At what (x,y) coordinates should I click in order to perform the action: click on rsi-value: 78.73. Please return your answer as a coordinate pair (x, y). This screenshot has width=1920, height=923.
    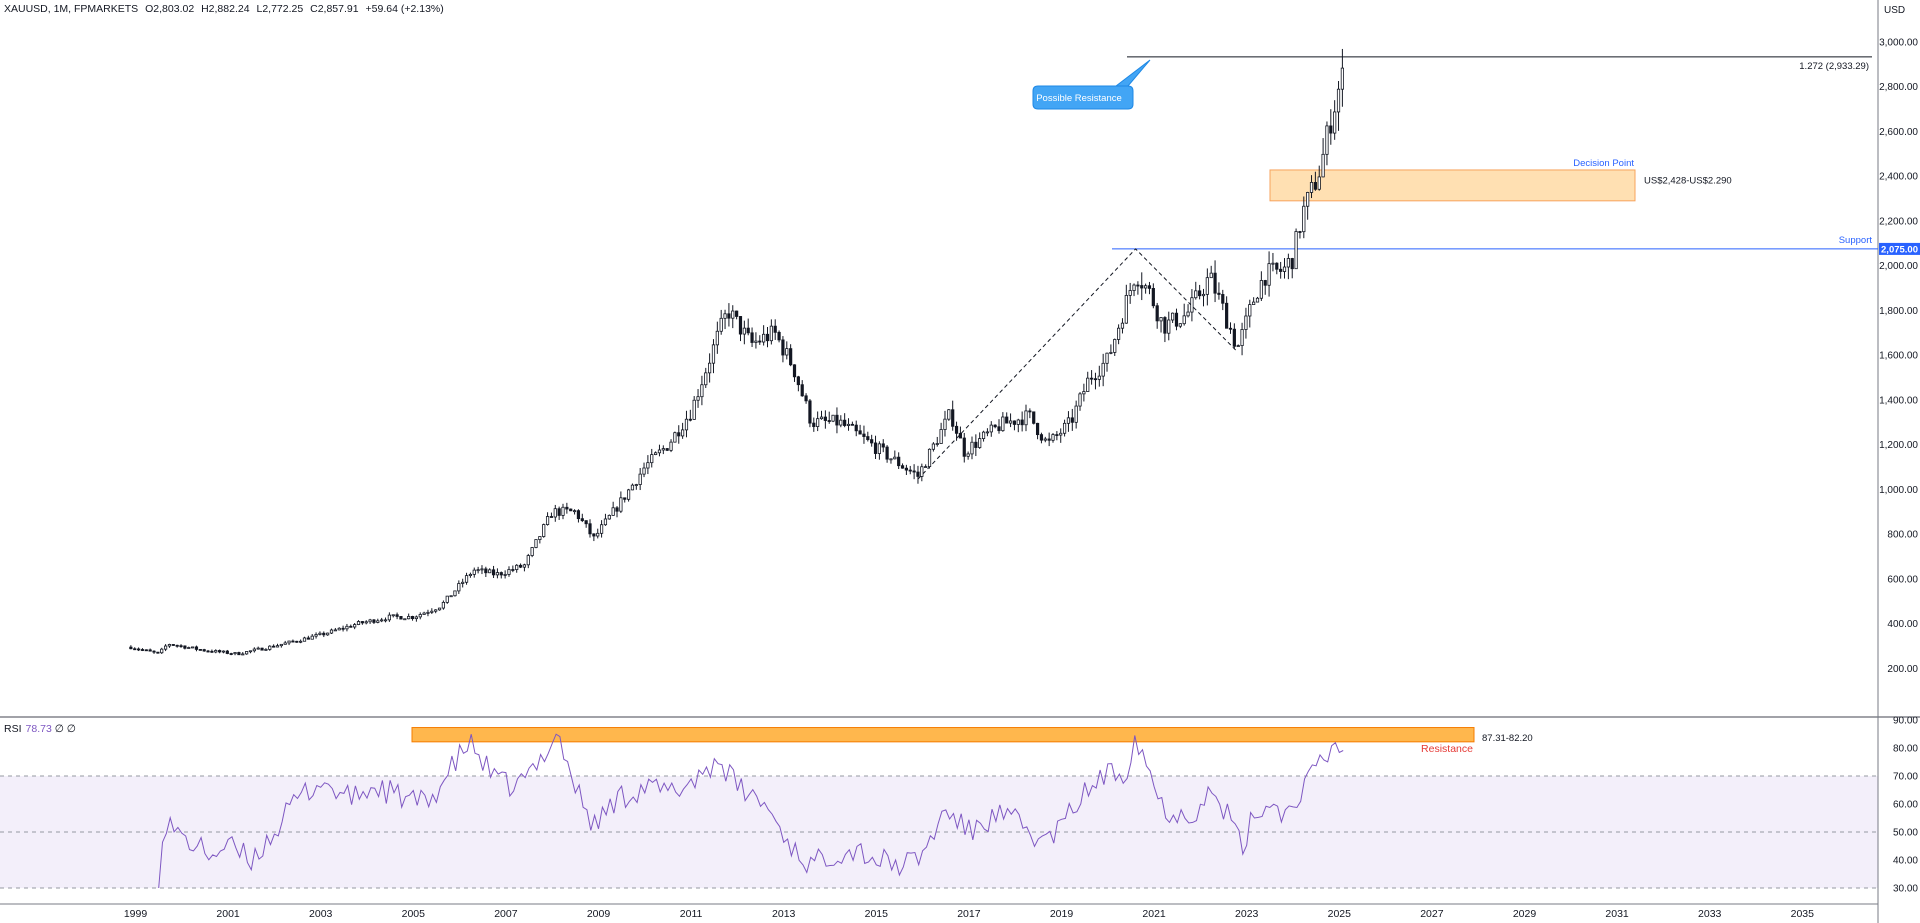
    Looking at the image, I should click on (38, 729).